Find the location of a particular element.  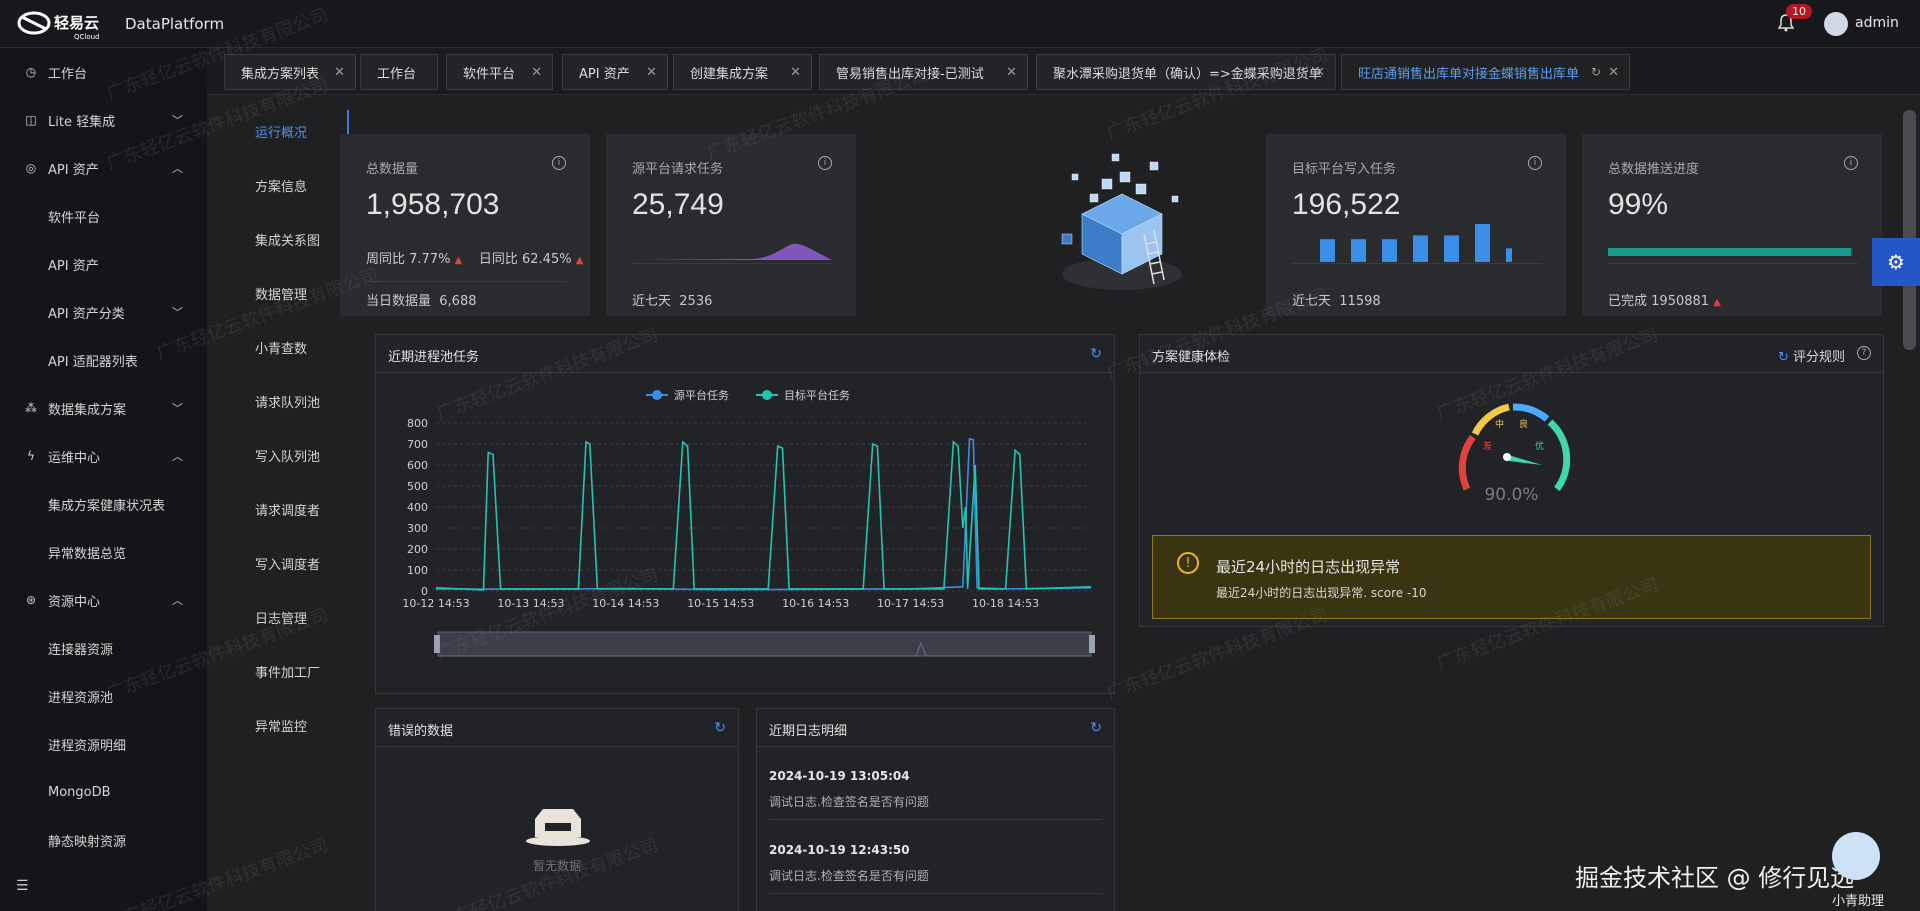

tab-create-solution: 创建集成方案 ✕ is located at coordinates (742, 72).